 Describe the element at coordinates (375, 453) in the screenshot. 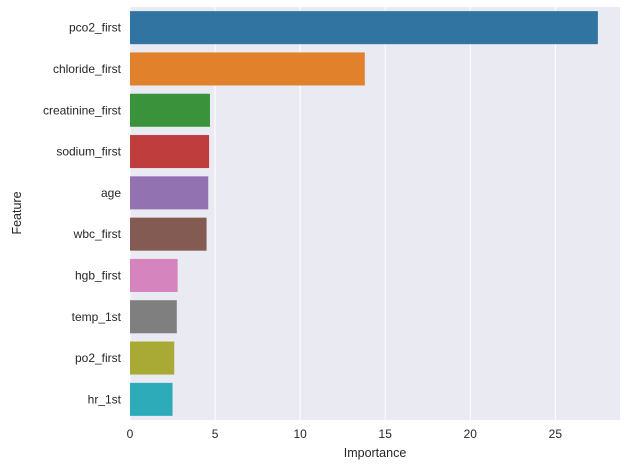

I see `x-axis-label: Importance` at that location.